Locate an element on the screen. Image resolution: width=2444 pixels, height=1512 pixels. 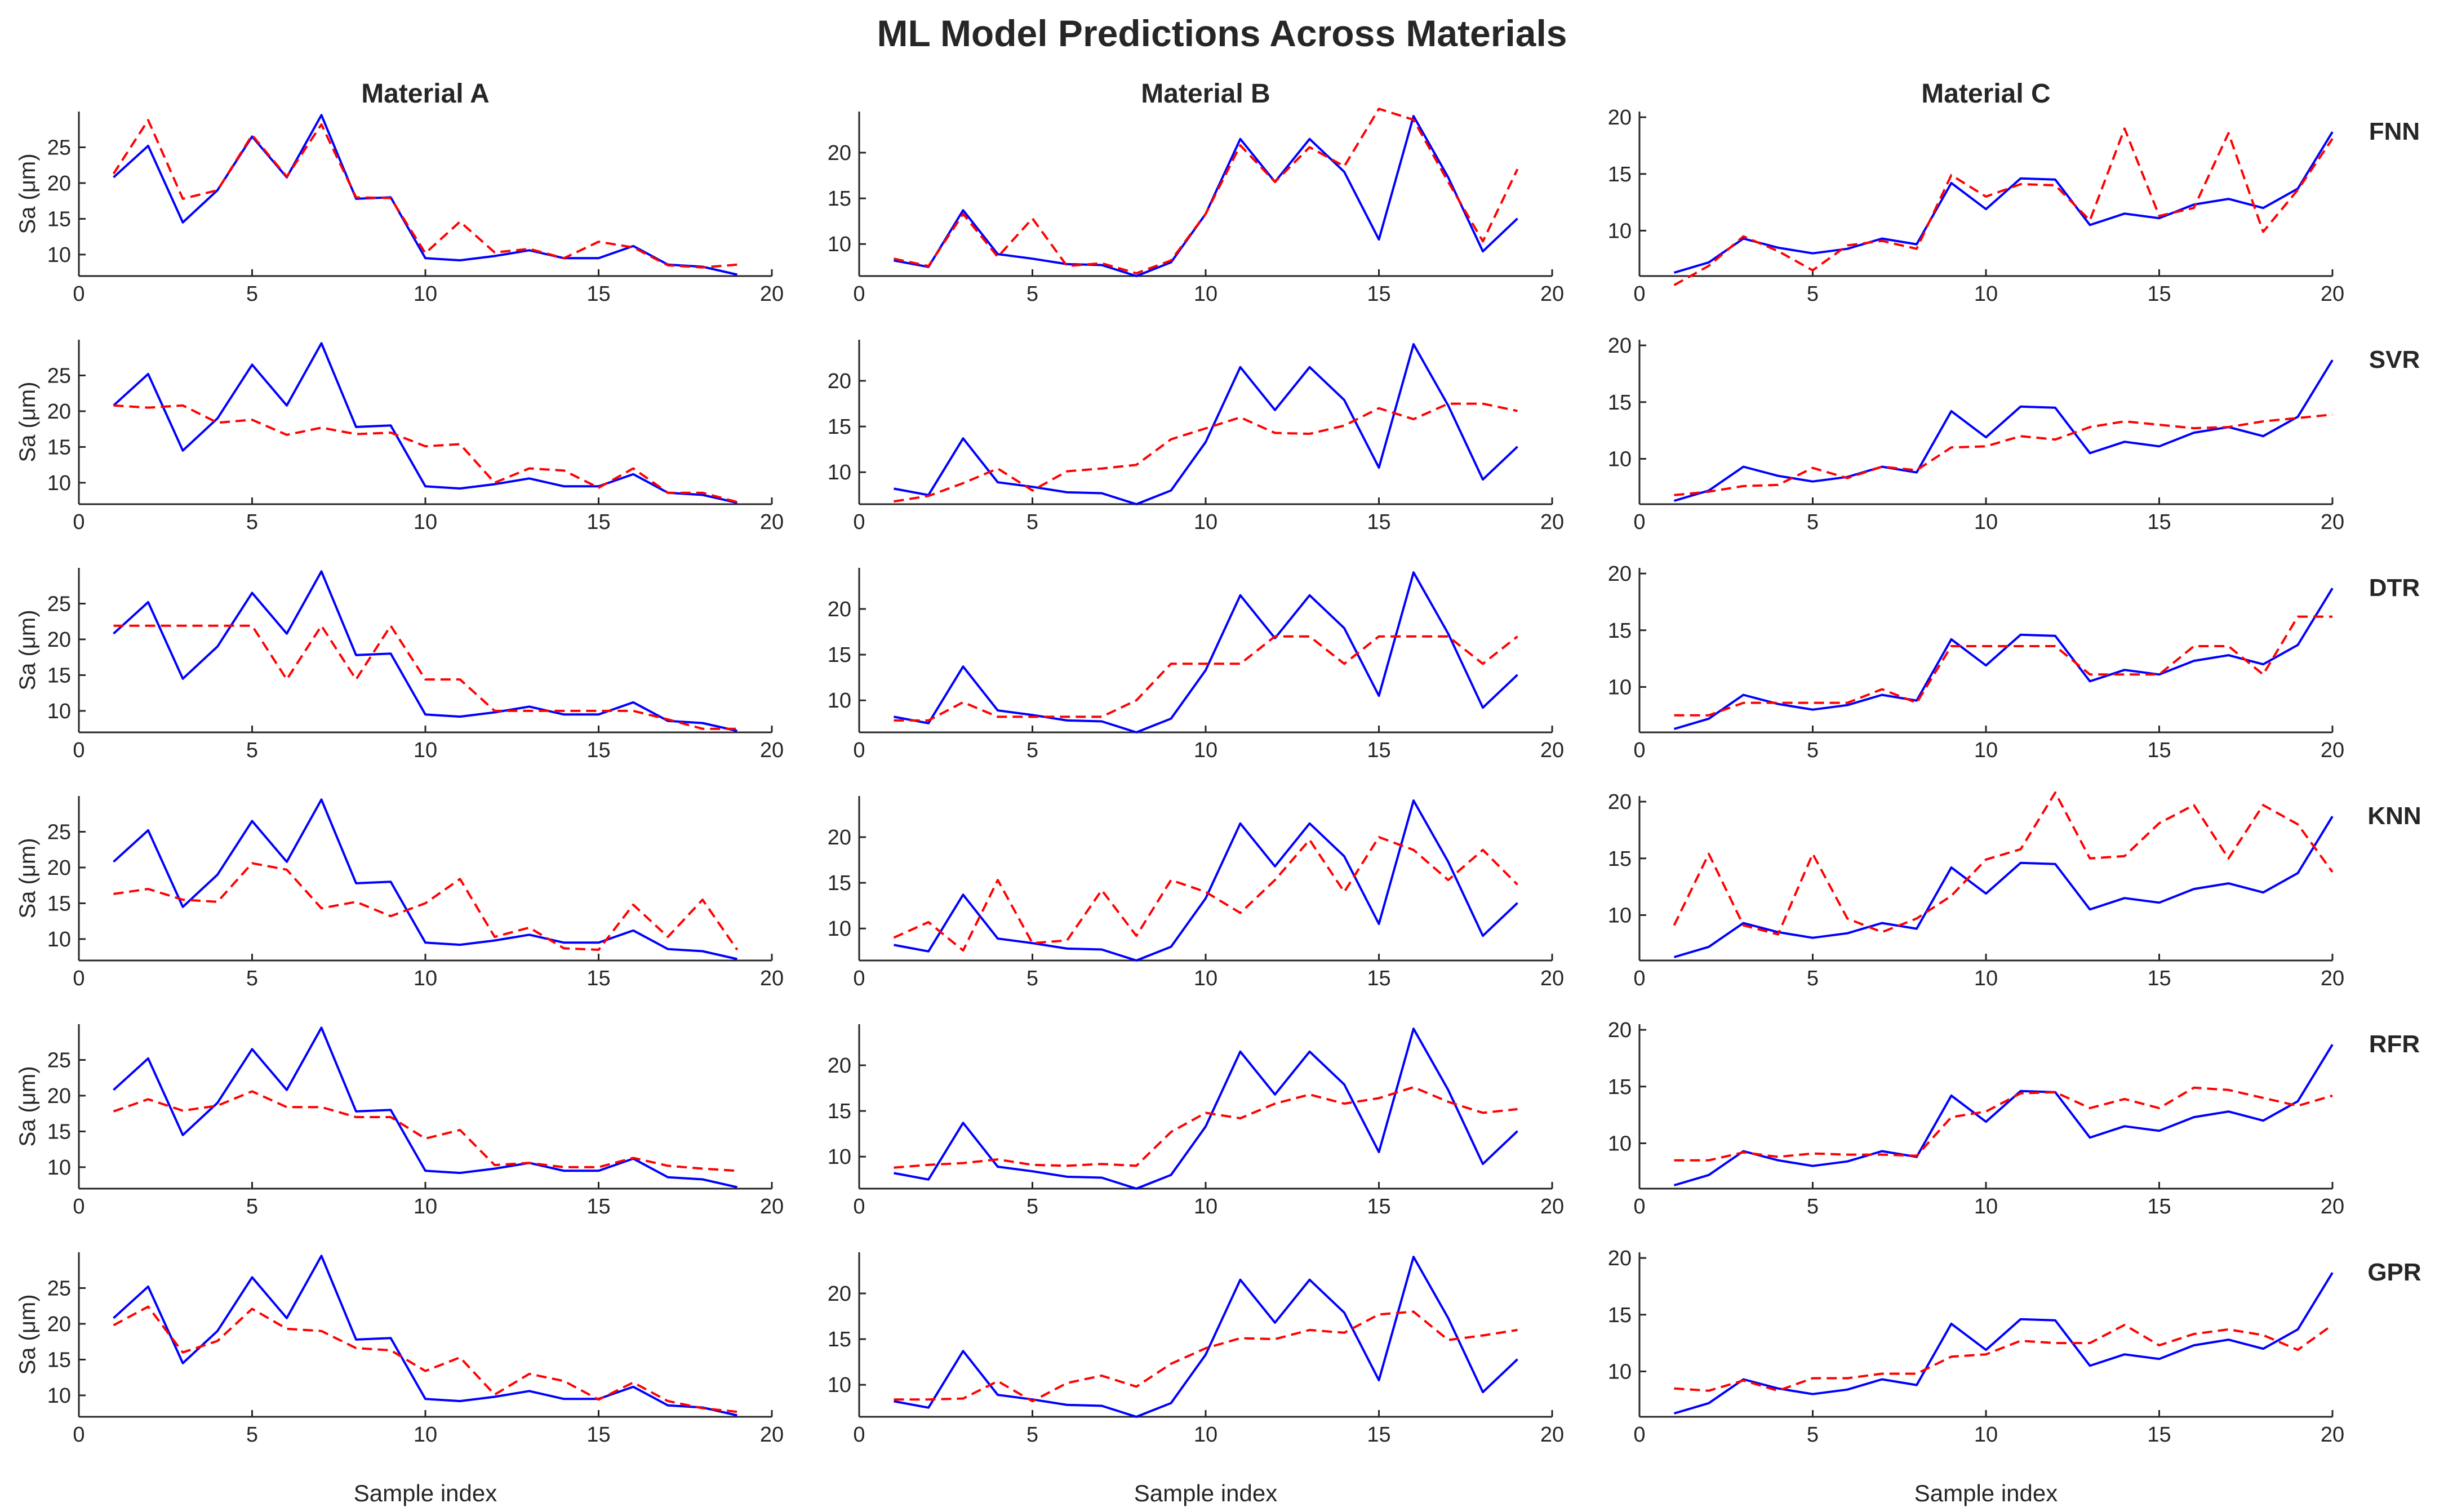
subplot-knn-0: 0 5 10 15 20 10 15 20 25 Sa (μm) is located at coordinates (399, 893).